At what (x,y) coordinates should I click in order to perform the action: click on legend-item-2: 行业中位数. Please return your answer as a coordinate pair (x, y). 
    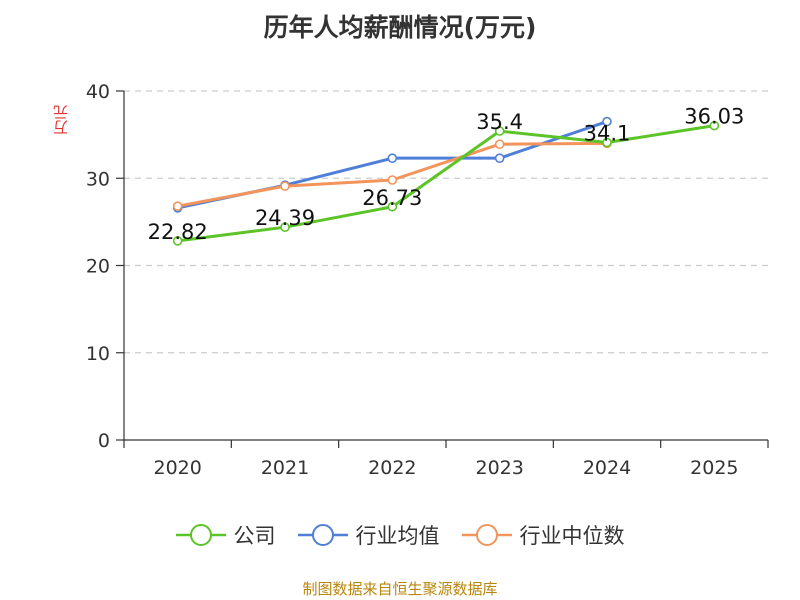
    Looking at the image, I should click on (543, 535).